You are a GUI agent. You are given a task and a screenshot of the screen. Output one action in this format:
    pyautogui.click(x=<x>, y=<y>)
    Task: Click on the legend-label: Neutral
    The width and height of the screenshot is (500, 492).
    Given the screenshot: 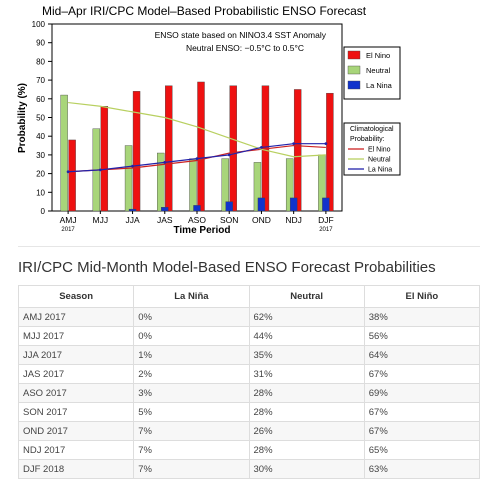 What is the action you would take?
    pyautogui.click(x=378, y=70)
    